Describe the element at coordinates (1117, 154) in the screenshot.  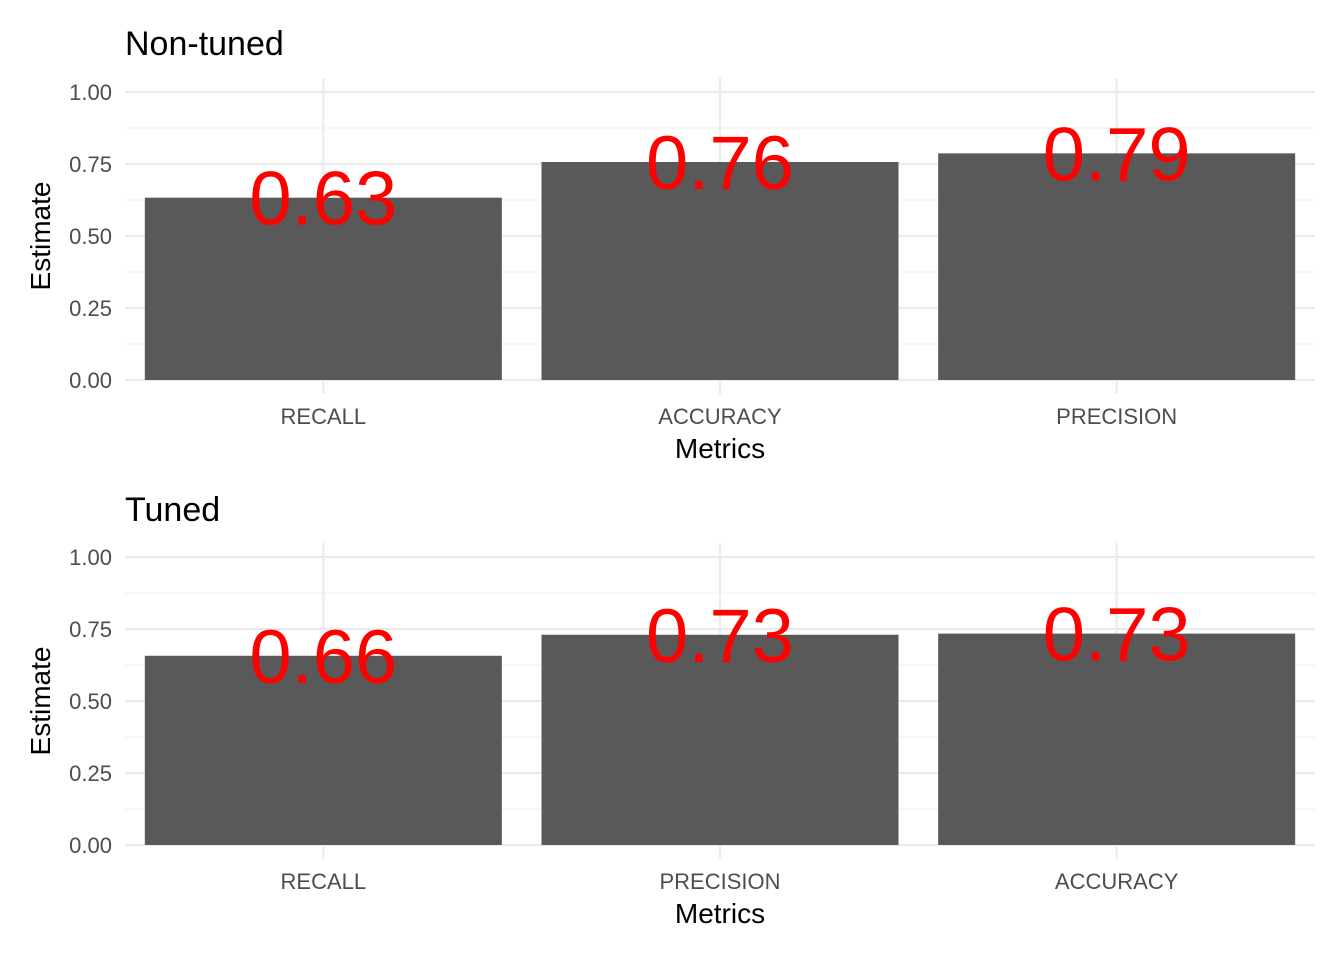
I see `data-label: 0.79` at that location.